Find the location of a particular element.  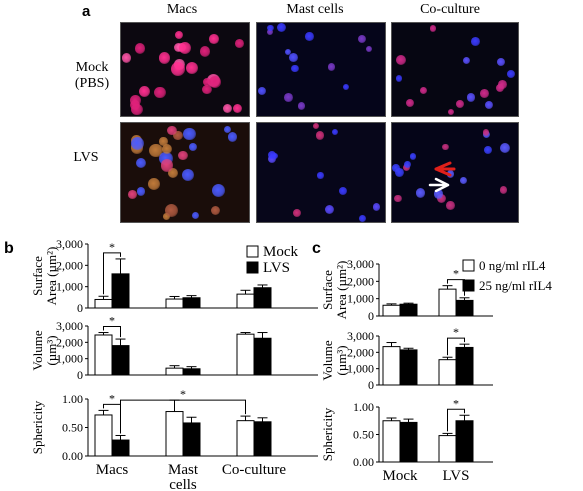

micrograph-lvs-macs is located at coordinates (185, 172).